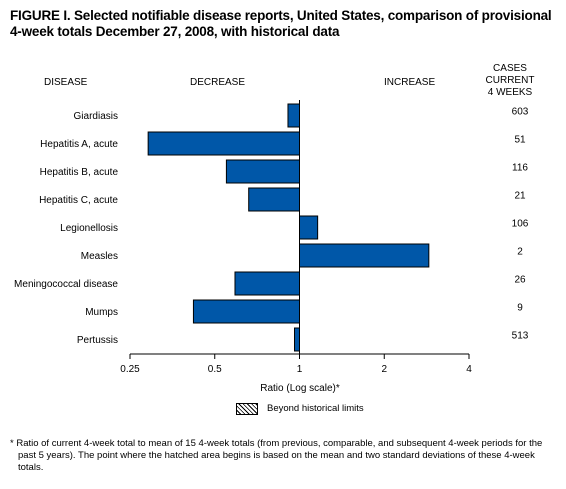 This screenshot has height=489, width=566. Describe the element at coordinates (510, 74) in the screenshot. I see `cases-header-line1: CASES CURRENT` at that location.